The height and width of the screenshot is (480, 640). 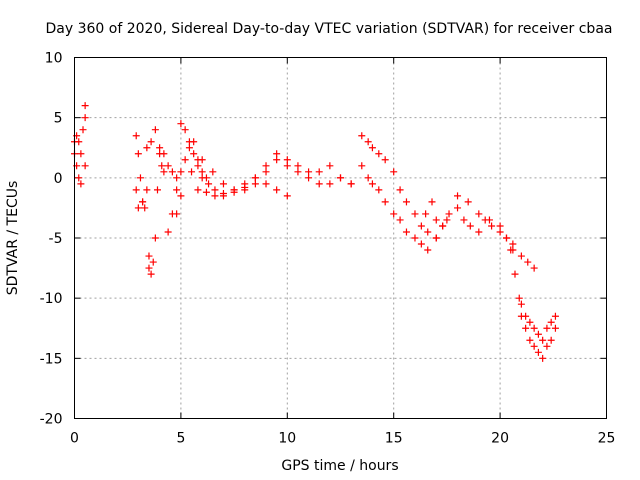 I want to click on y-tick-label: -15, so click(x=51, y=359).